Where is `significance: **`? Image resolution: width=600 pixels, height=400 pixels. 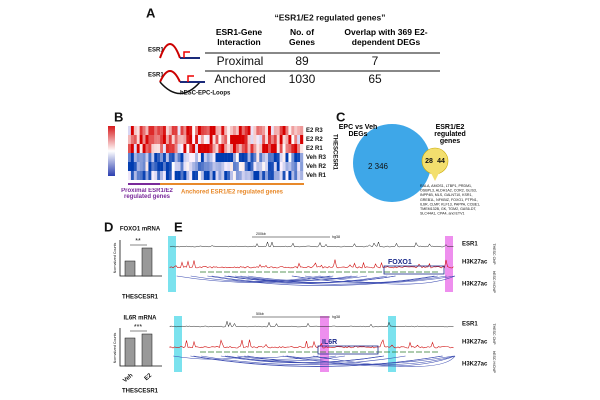
significance: ** is located at coordinates (138, 241).